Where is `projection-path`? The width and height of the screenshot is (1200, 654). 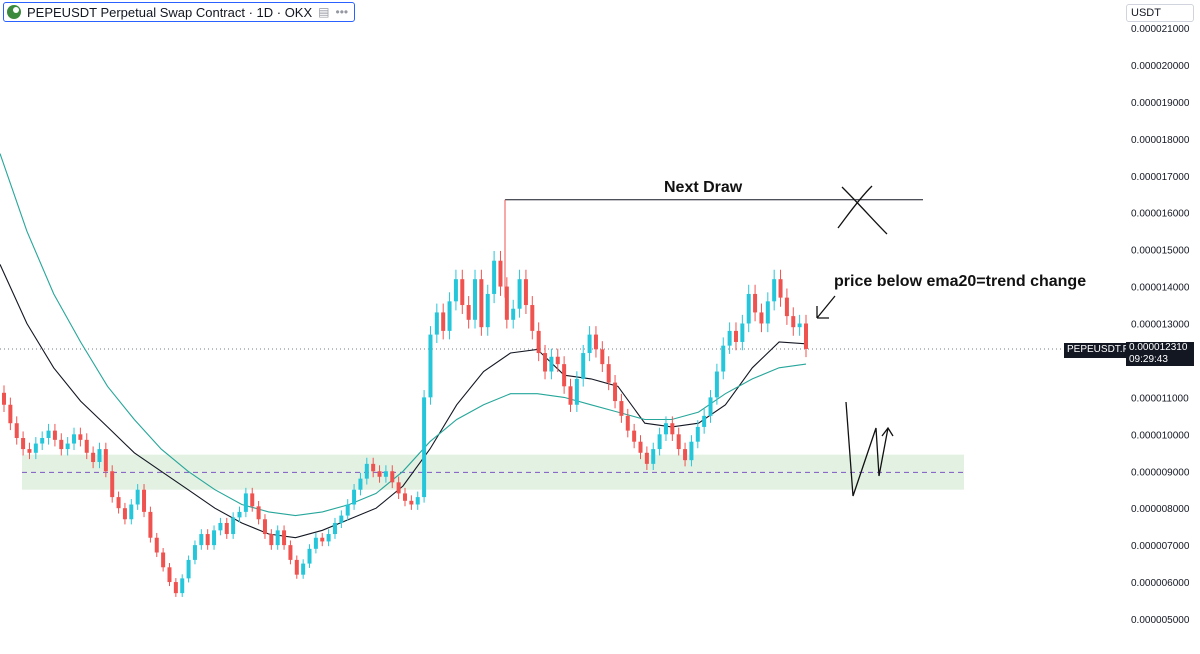 projection-path is located at coordinates (869, 449).